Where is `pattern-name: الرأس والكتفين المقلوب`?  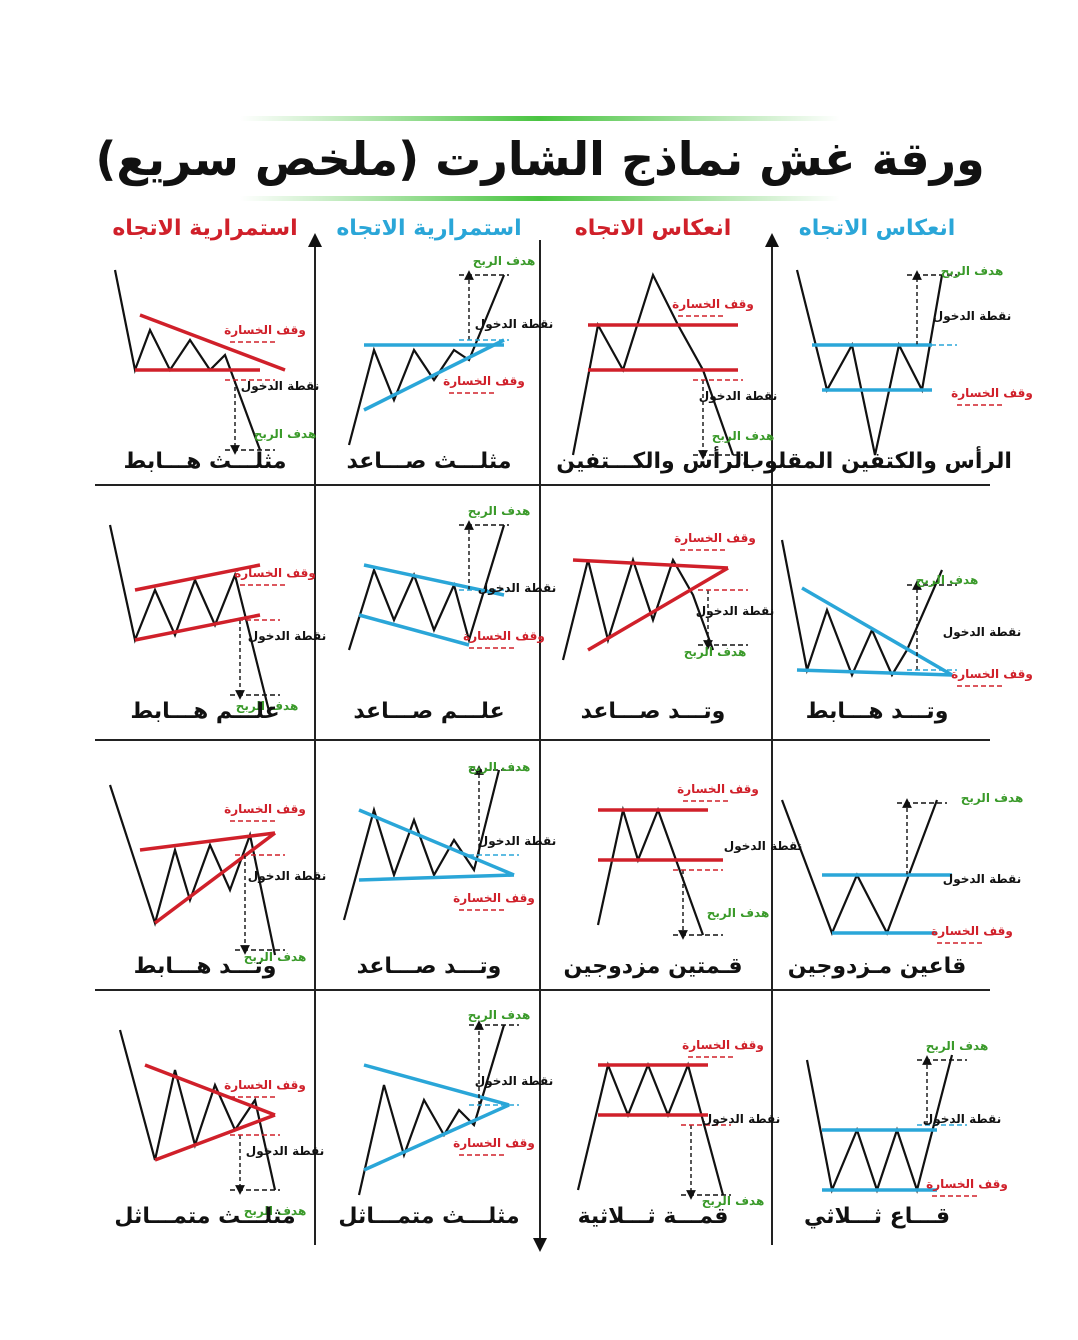
pattern-name: الرأس والكتفين المقلوب is located at coordinates (877, 459).